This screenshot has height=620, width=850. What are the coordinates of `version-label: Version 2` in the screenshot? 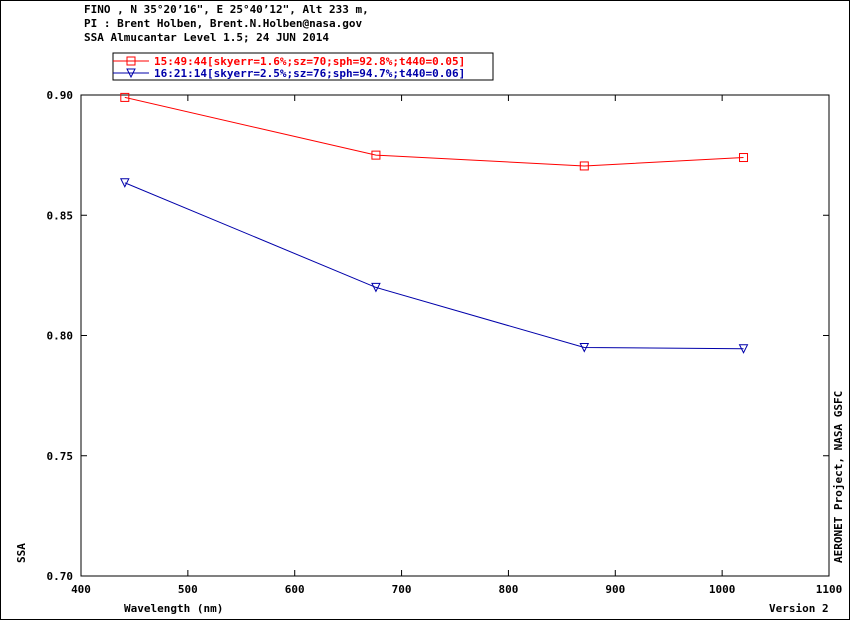 It's located at (799, 608).